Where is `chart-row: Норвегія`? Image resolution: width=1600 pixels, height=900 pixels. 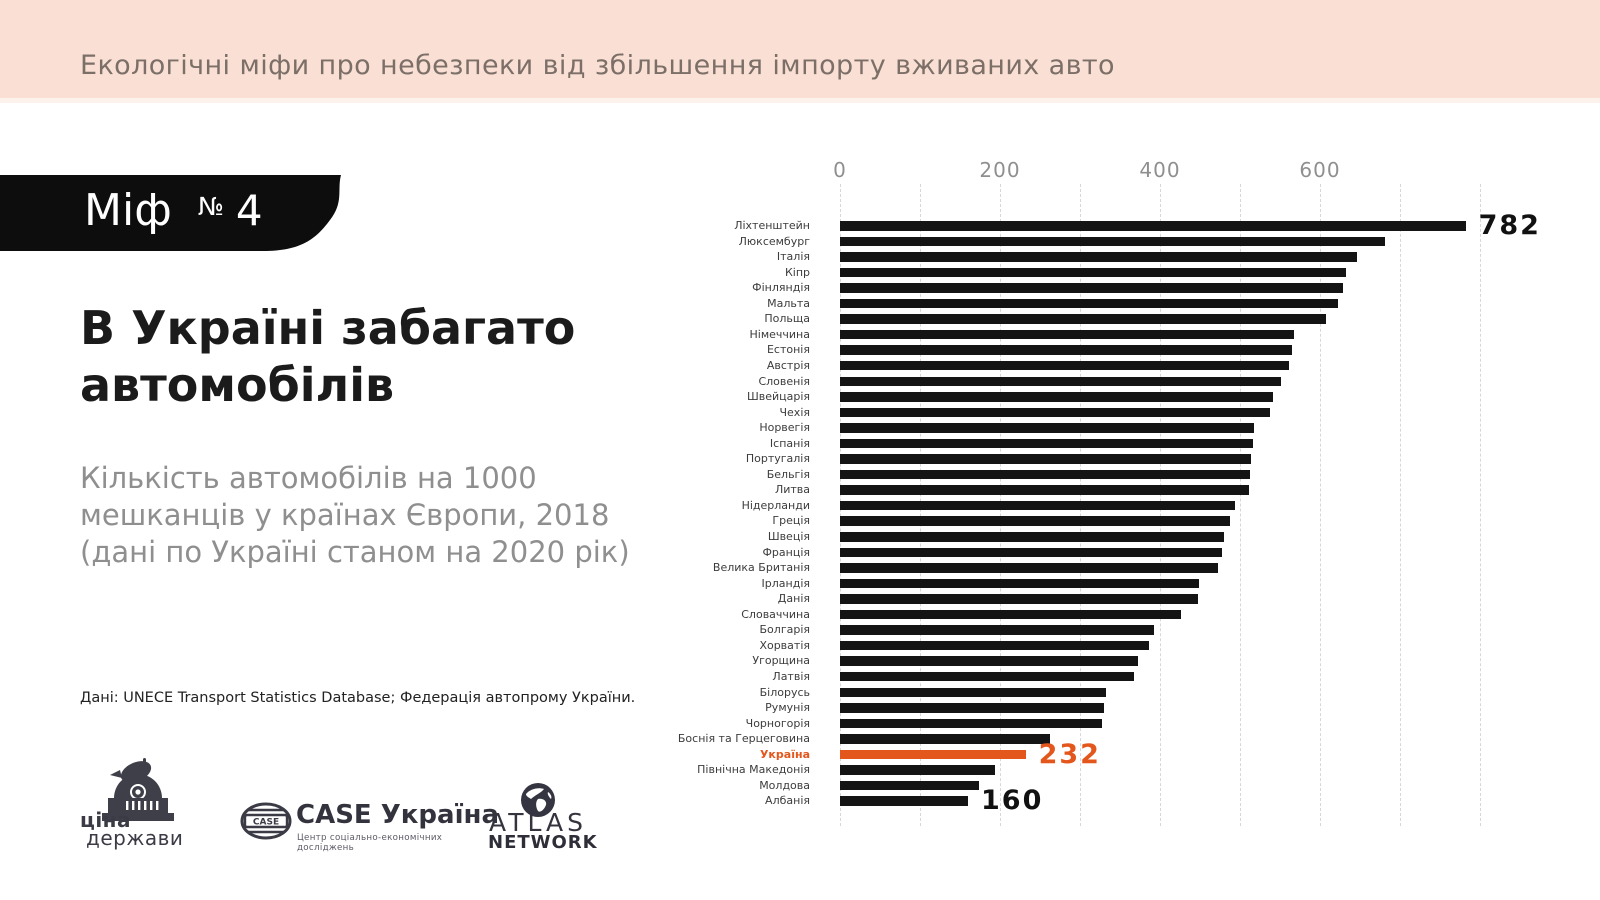 chart-row: Норвегія is located at coordinates (1110, 428).